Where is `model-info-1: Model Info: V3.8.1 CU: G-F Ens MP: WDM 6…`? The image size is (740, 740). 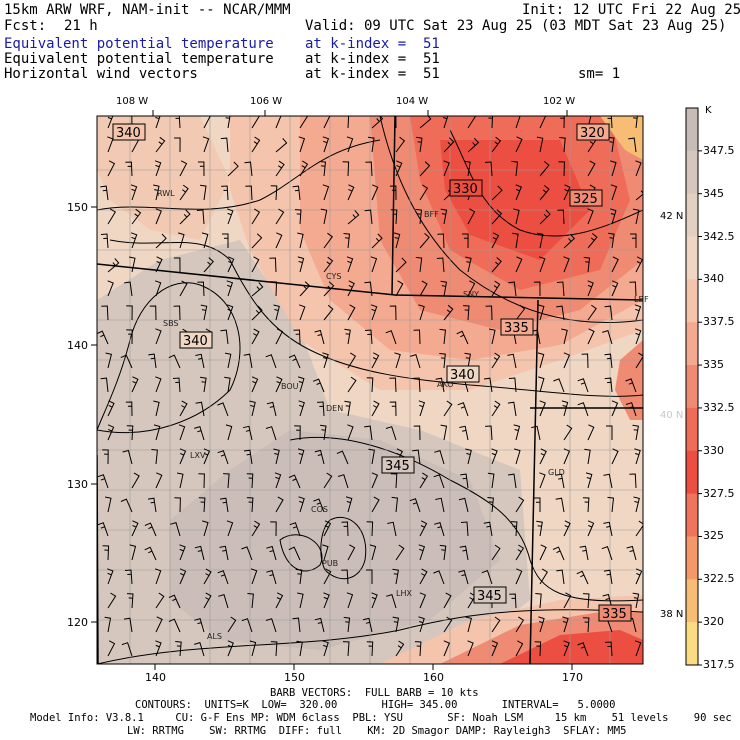 model-info-1: Model Info: V3.8.1 CU: G-F Ens MP: WDM 6… is located at coordinates (381, 718).